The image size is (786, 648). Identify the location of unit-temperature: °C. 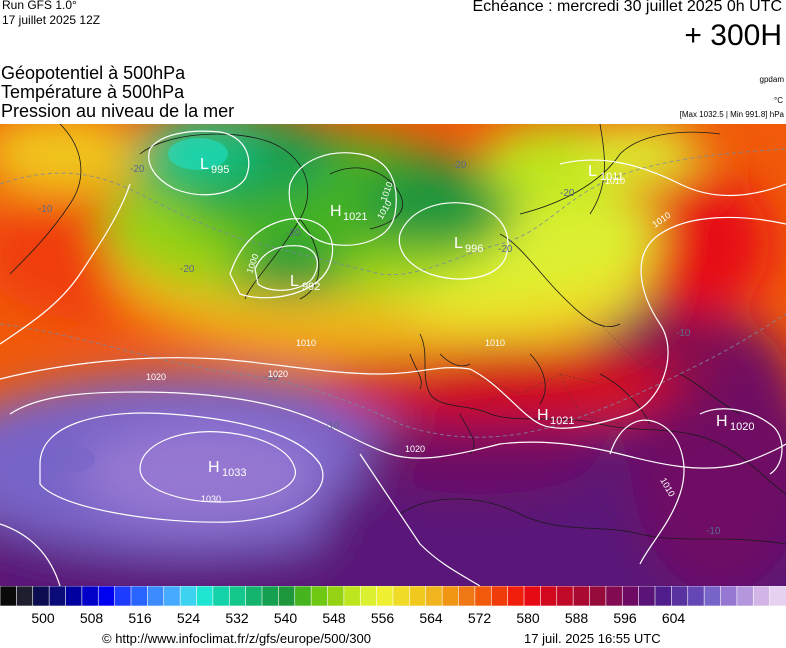
(778, 100).